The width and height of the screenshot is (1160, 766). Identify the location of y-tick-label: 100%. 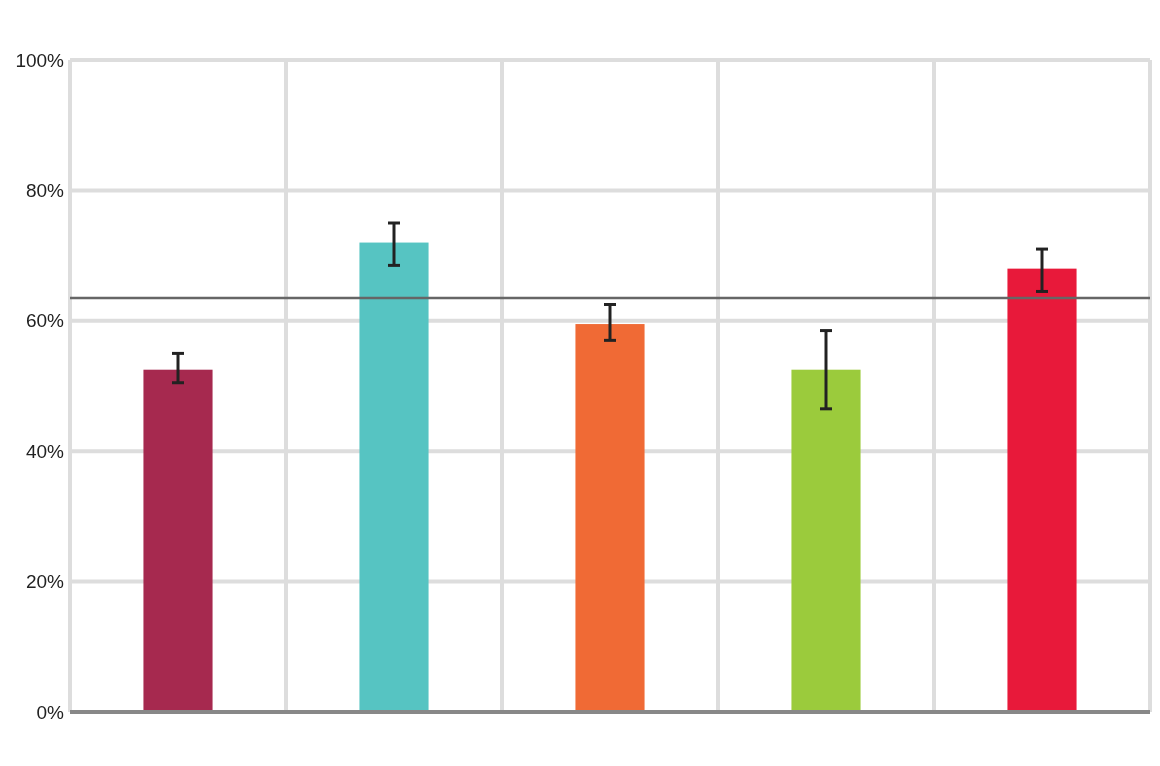
(40, 60).